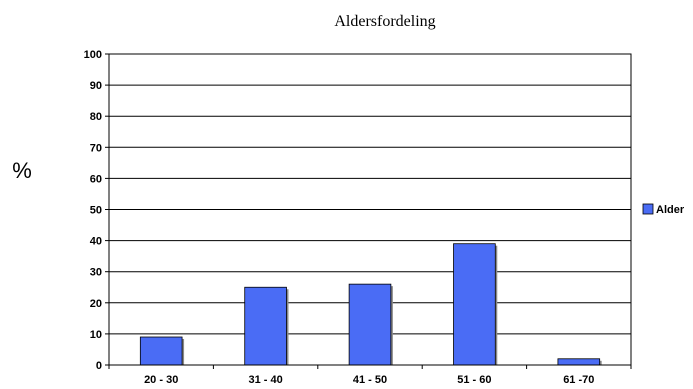 This screenshot has width=693, height=389. Describe the element at coordinates (96, 117) in the screenshot. I see `y-tick-label: 80` at that location.